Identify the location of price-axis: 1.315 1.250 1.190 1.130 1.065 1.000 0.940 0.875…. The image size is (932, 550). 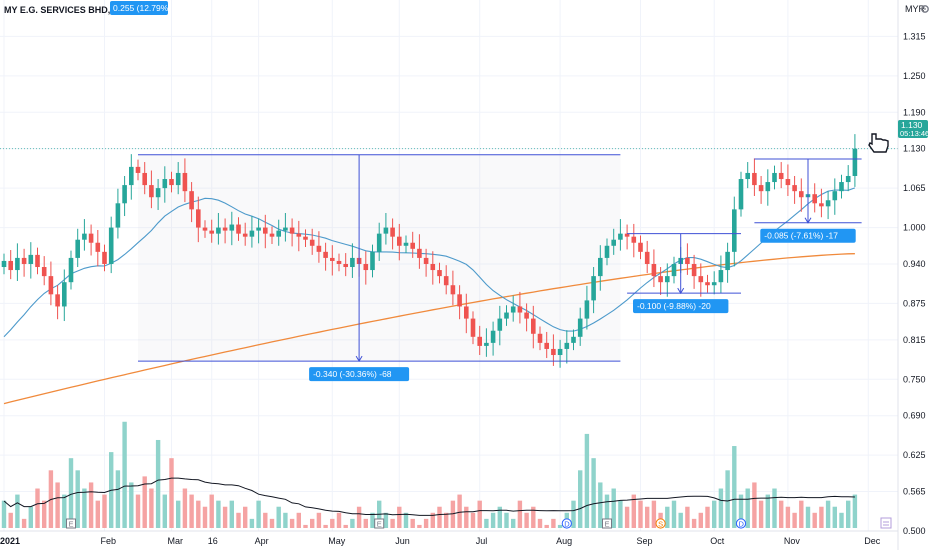
(914, 283).